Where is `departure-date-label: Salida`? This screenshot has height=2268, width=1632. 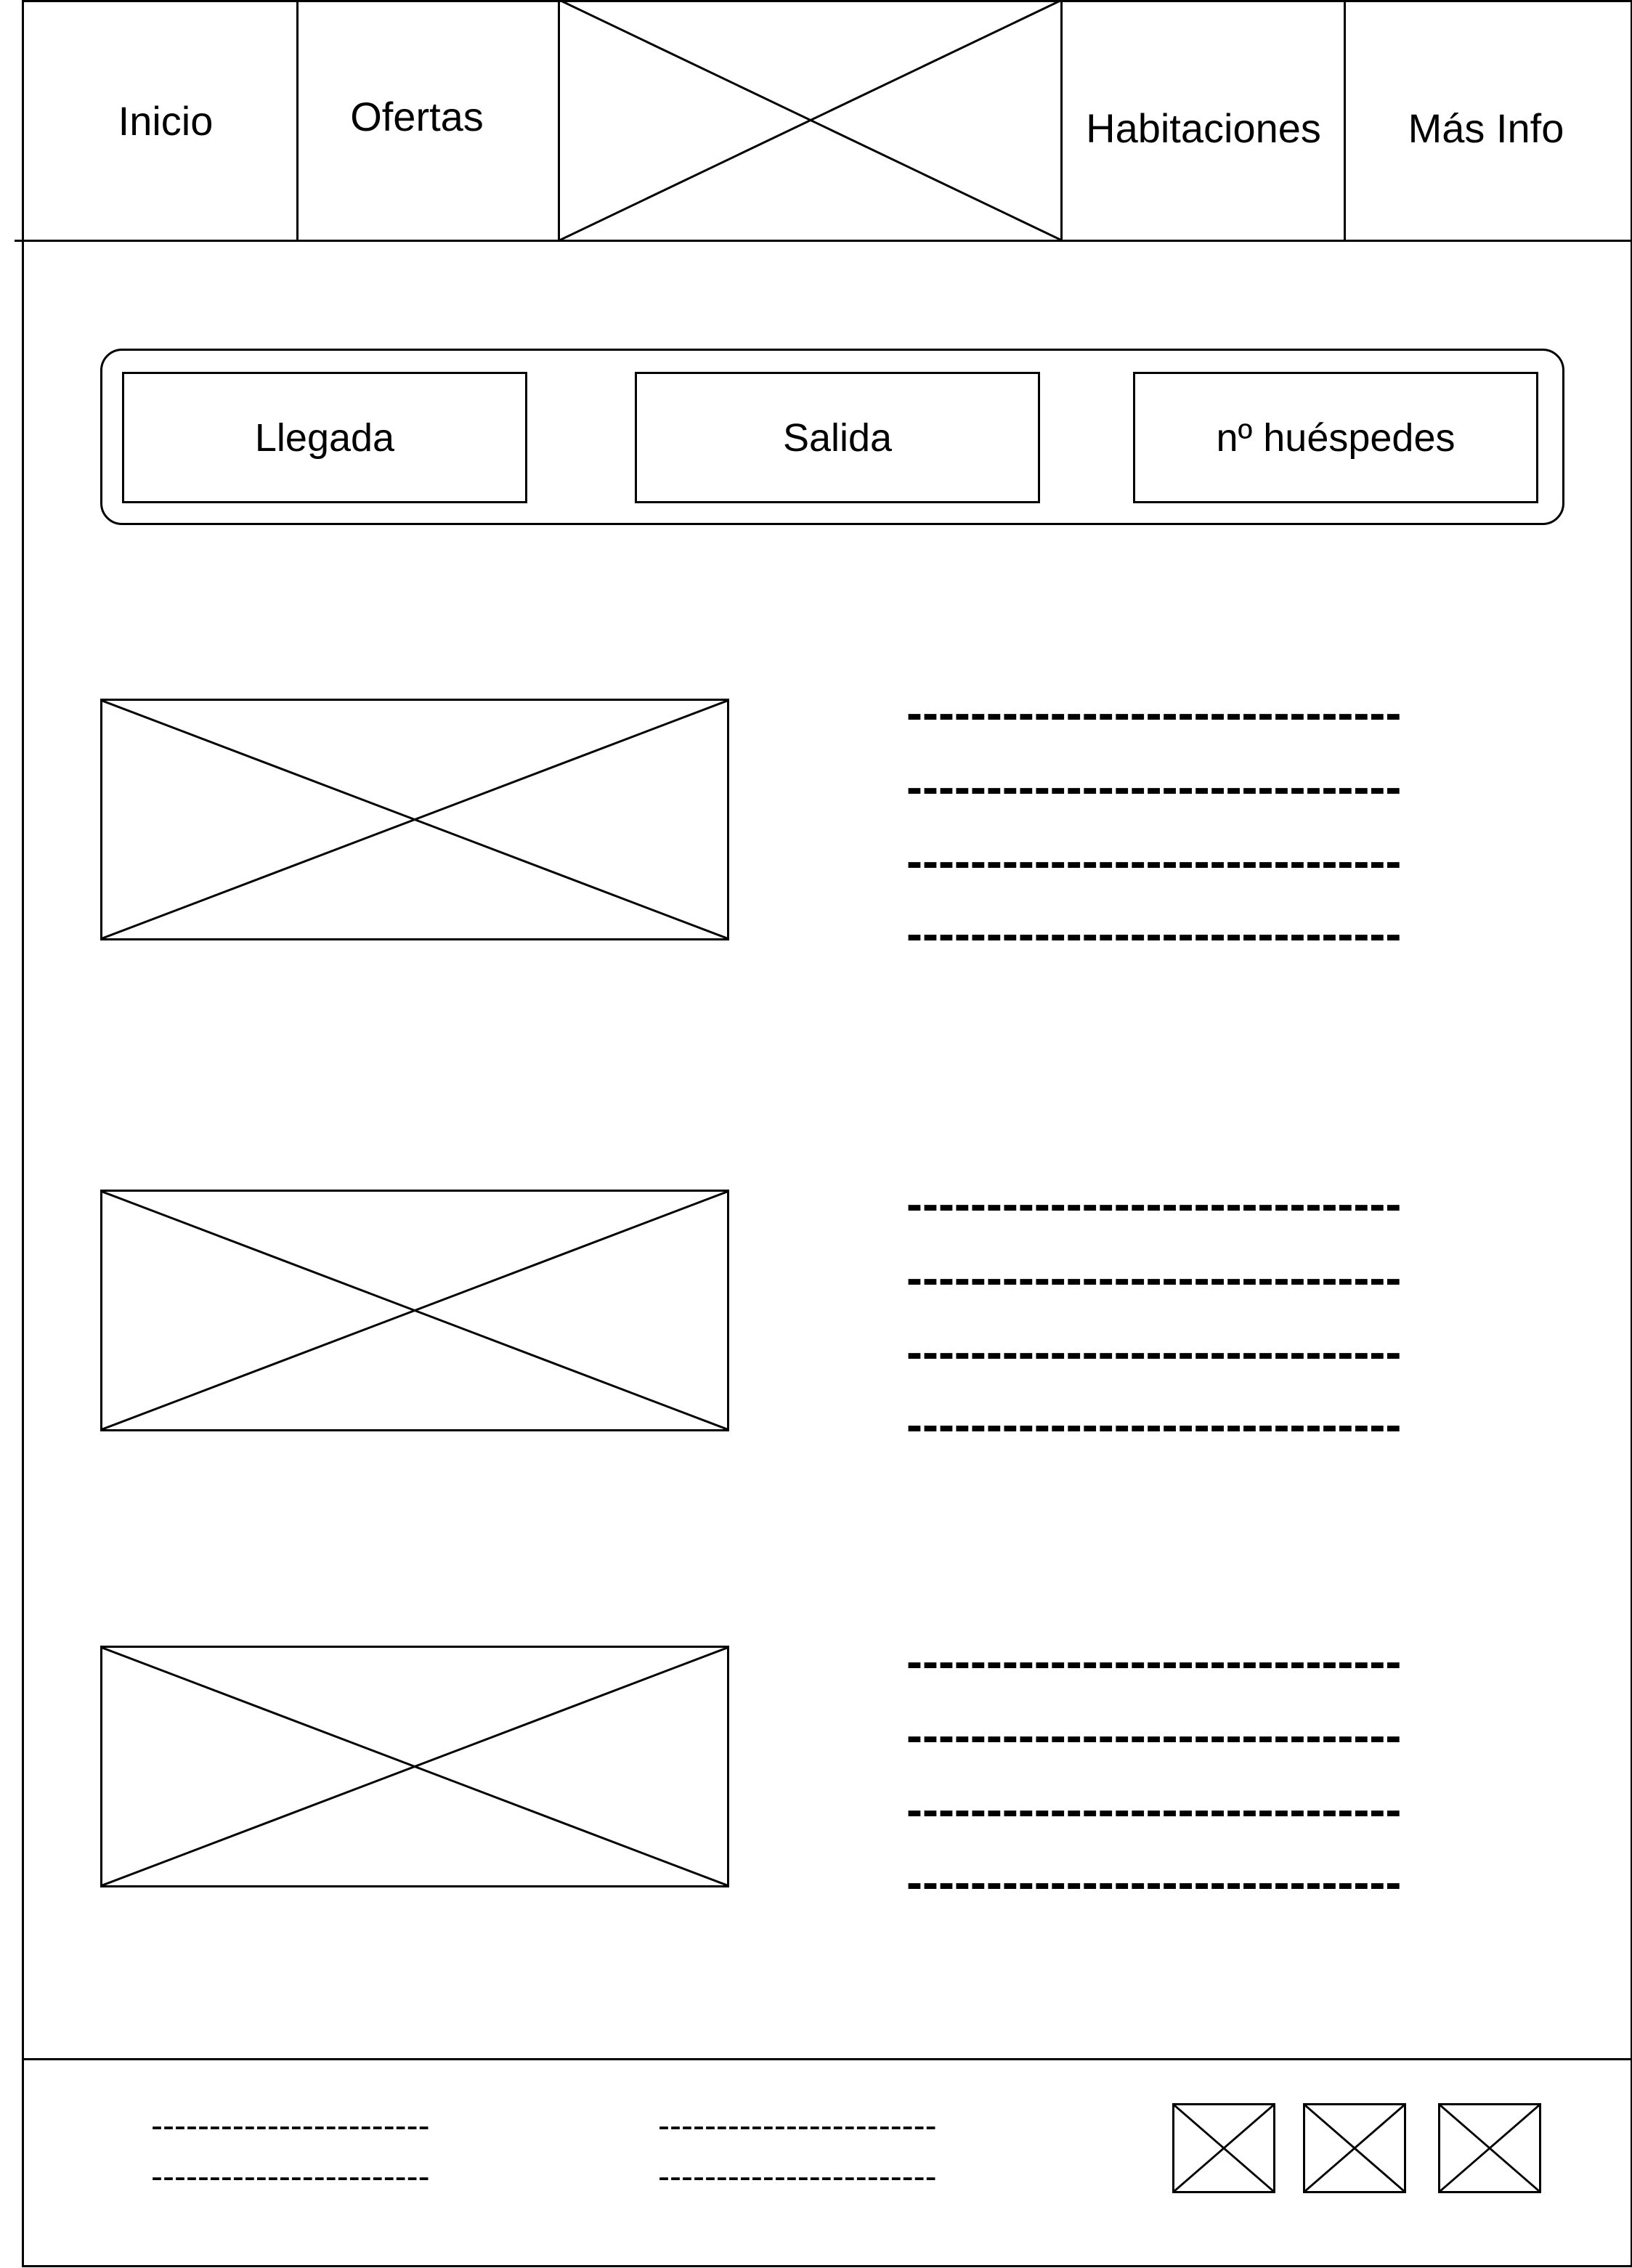 departure-date-label: Salida is located at coordinates (838, 437).